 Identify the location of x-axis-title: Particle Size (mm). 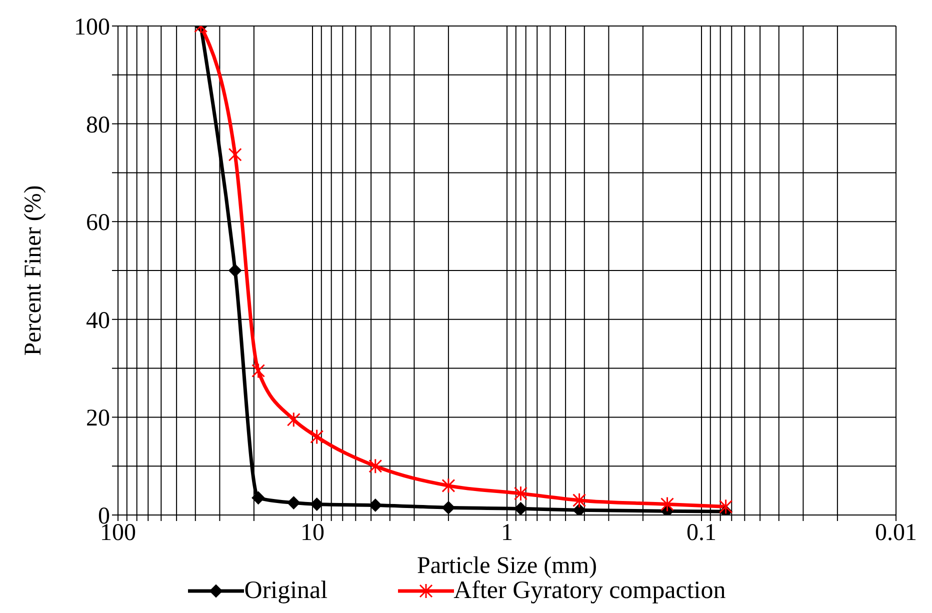
(507, 566).